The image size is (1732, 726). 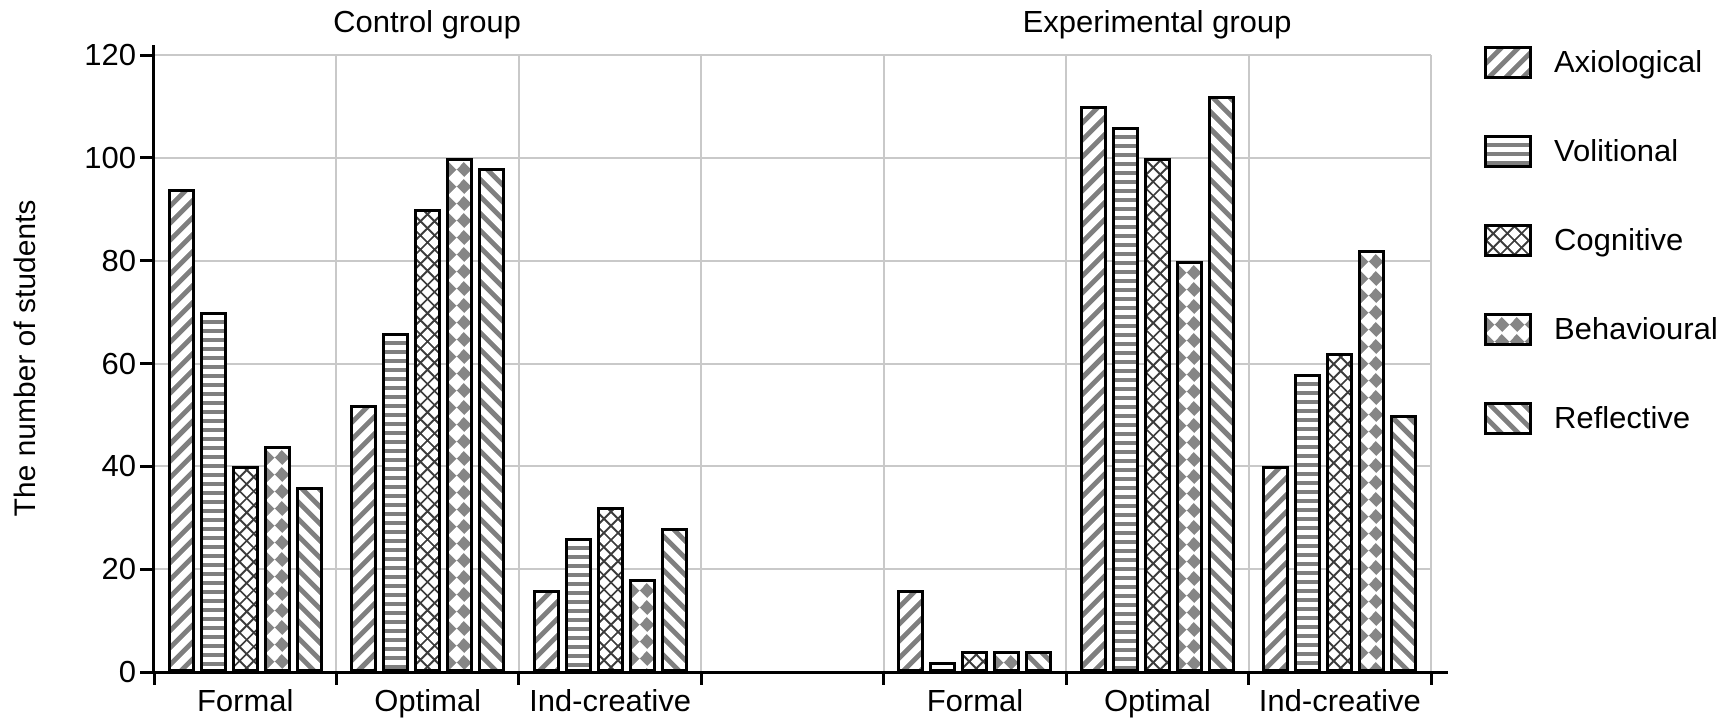 I want to click on bar-control-optimal-reflective, so click(x=492, y=420).